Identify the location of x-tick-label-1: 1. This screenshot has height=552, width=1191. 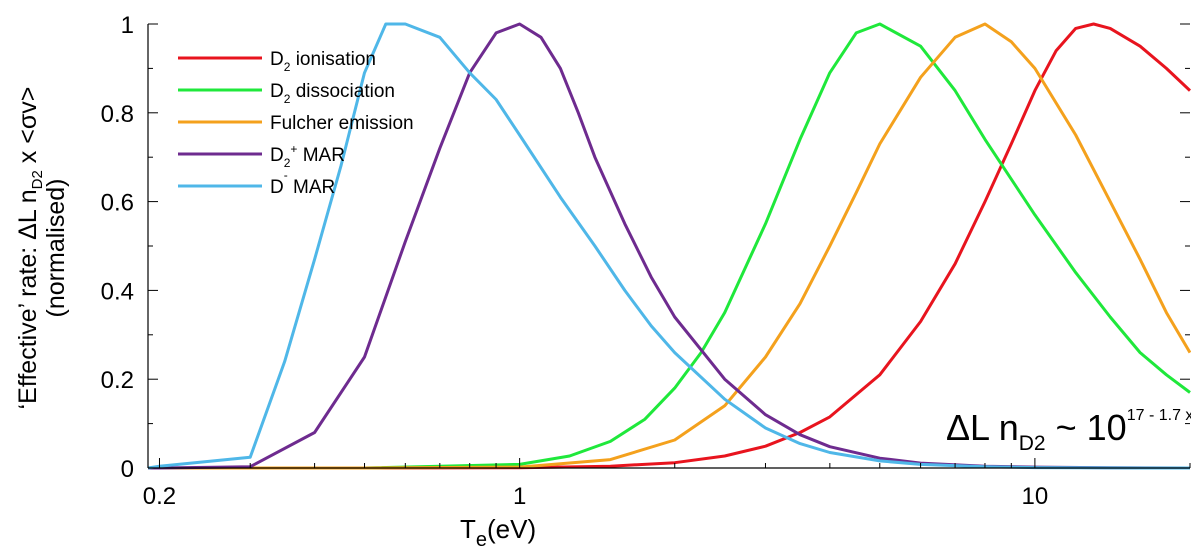
(519, 496).